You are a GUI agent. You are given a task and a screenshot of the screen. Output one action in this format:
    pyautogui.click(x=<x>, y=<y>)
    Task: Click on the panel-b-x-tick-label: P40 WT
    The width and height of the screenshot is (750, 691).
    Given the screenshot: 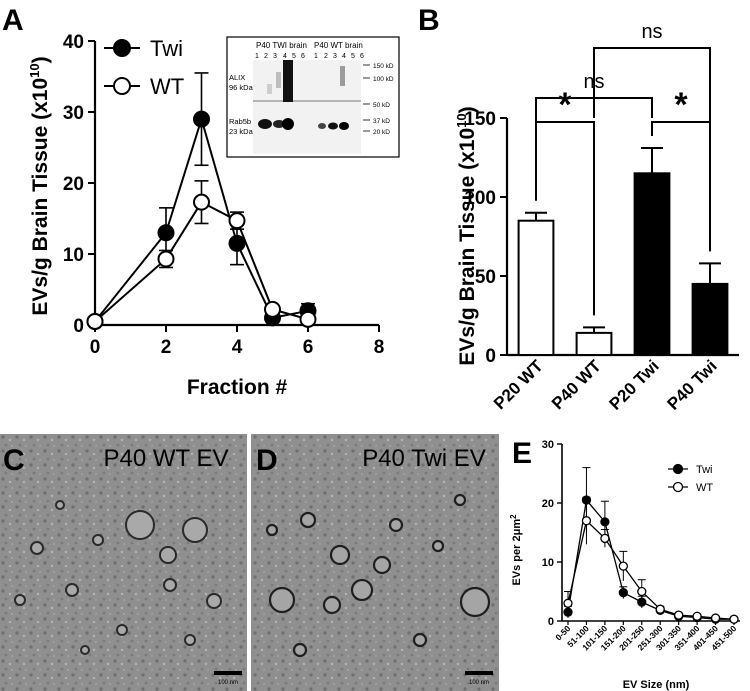 What is the action you would take?
    pyautogui.click(x=576, y=384)
    